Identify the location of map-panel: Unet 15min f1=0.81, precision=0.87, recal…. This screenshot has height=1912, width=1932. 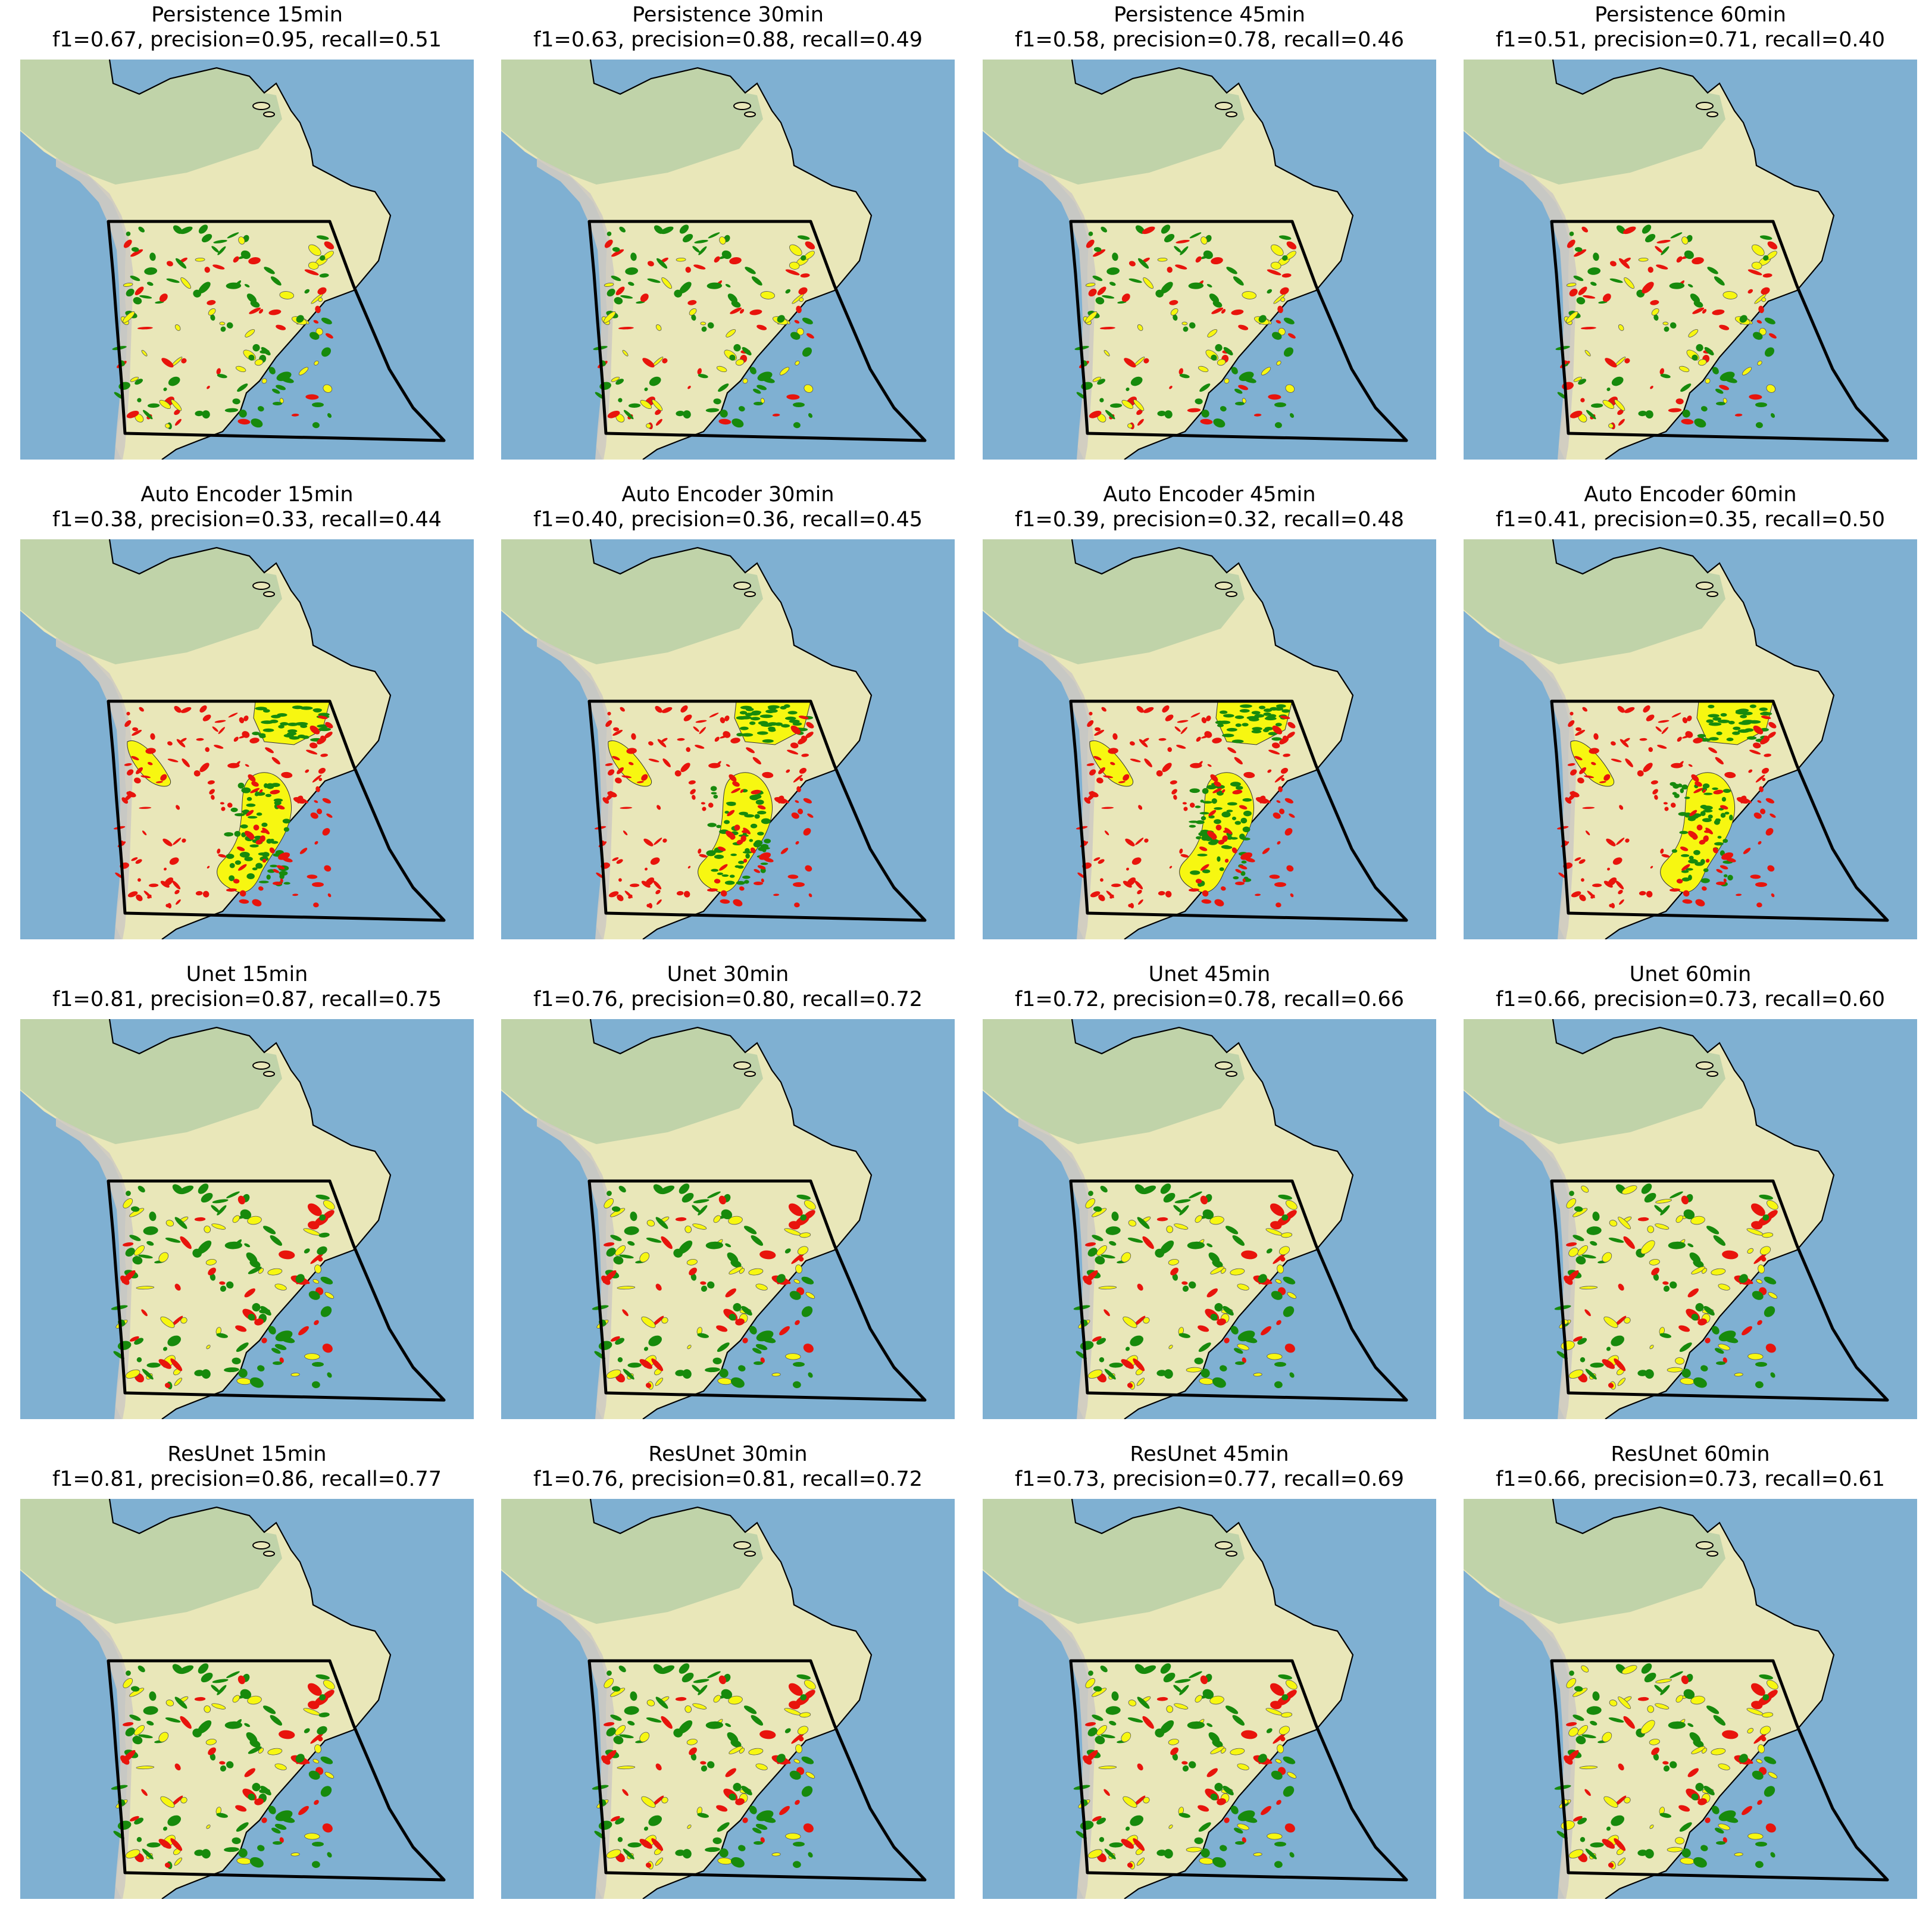
(247, 1197).